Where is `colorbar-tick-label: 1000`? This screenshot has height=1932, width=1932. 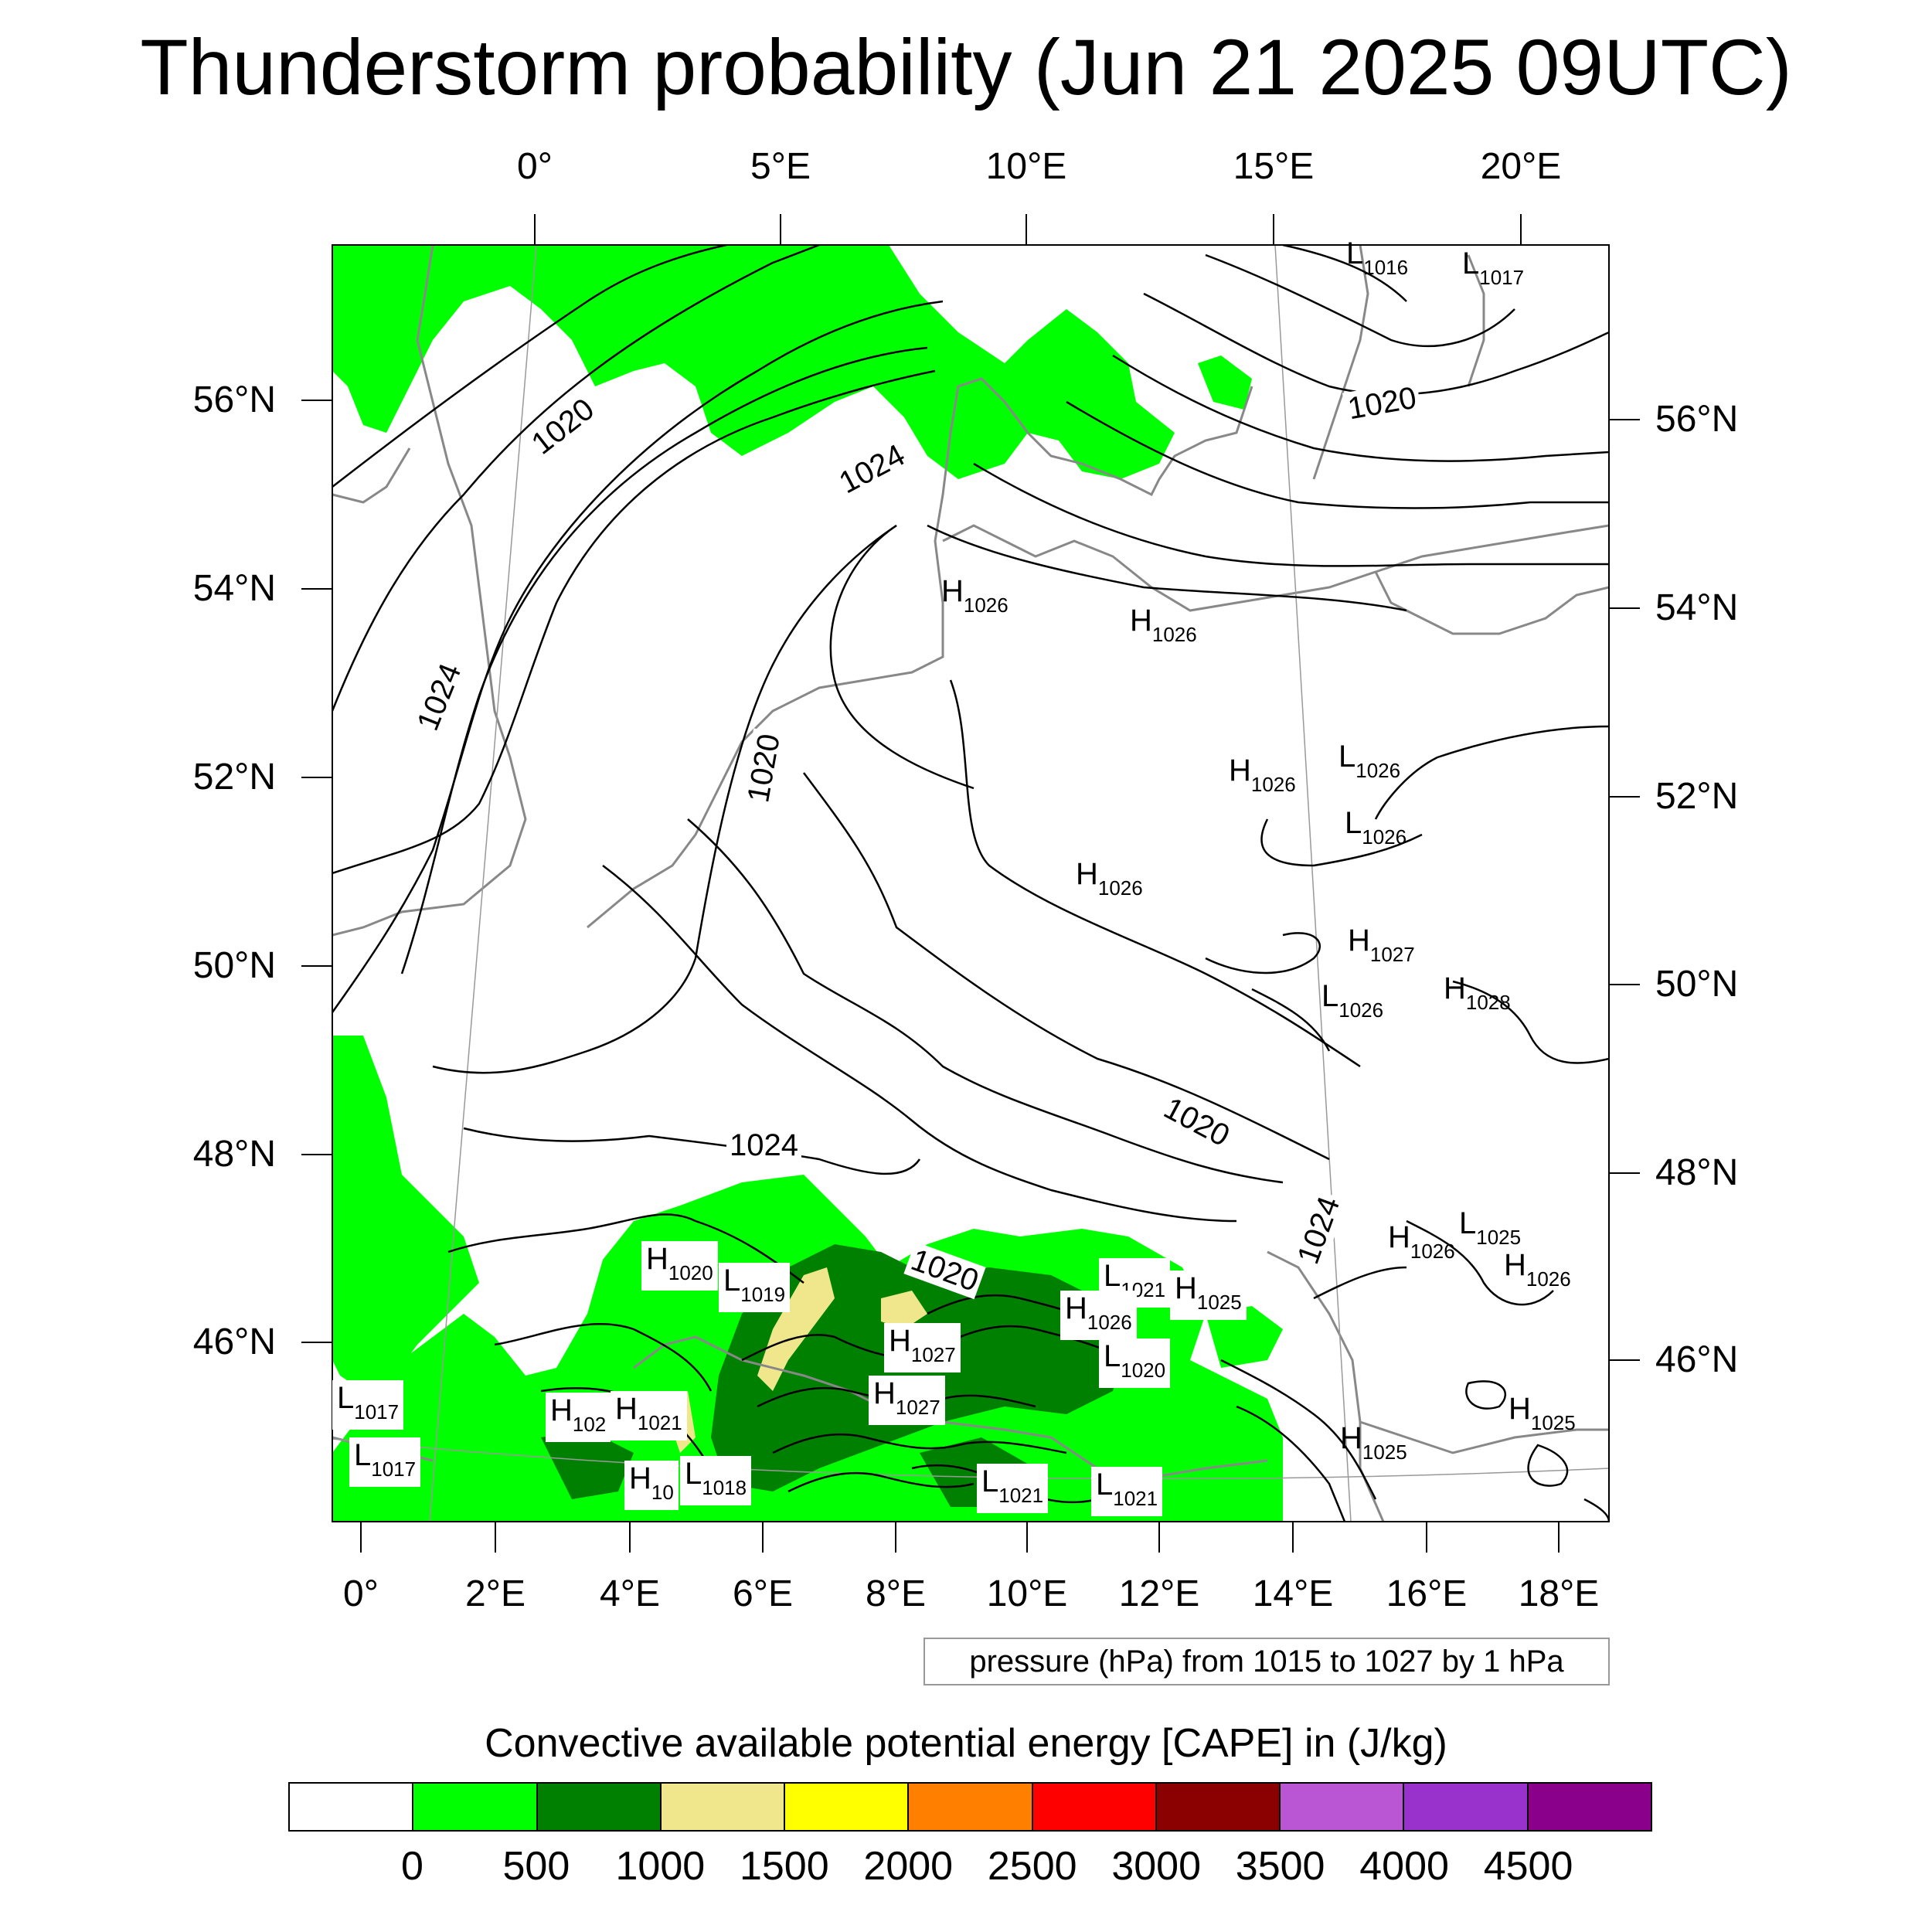 colorbar-tick-label: 1000 is located at coordinates (660, 1867).